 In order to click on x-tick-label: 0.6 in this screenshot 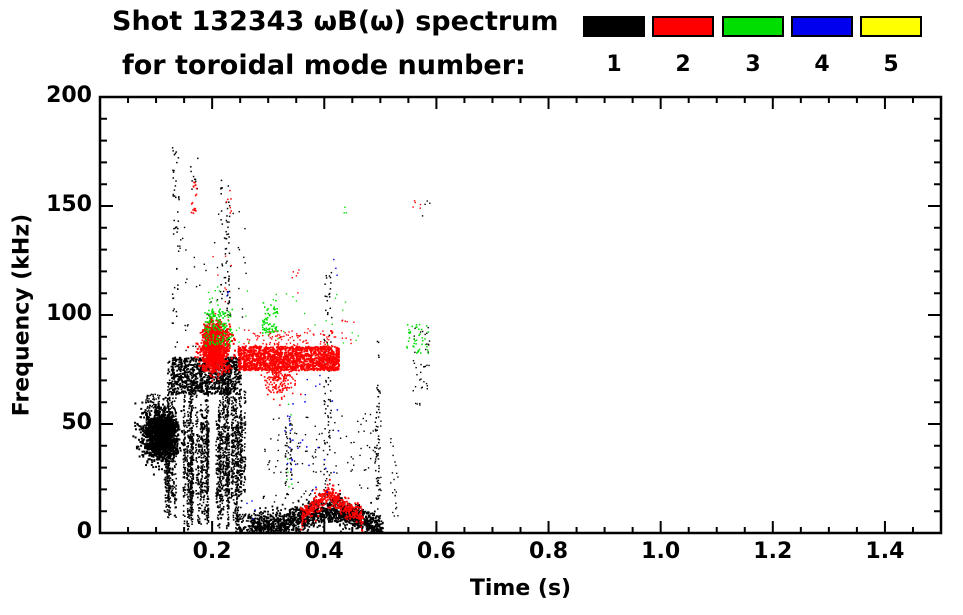, I will do `click(436, 551)`.